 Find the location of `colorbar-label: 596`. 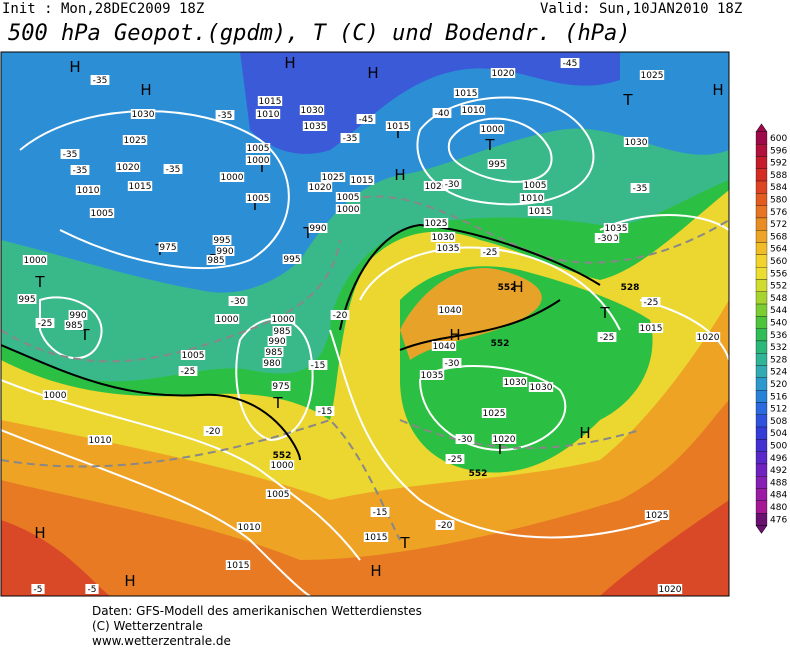

colorbar-label: 596 is located at coordinates (778, 151).